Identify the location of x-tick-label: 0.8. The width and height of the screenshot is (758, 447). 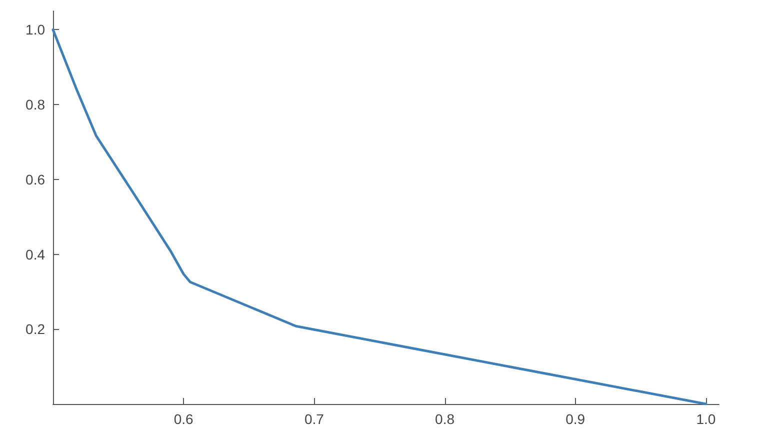
(445, 419).